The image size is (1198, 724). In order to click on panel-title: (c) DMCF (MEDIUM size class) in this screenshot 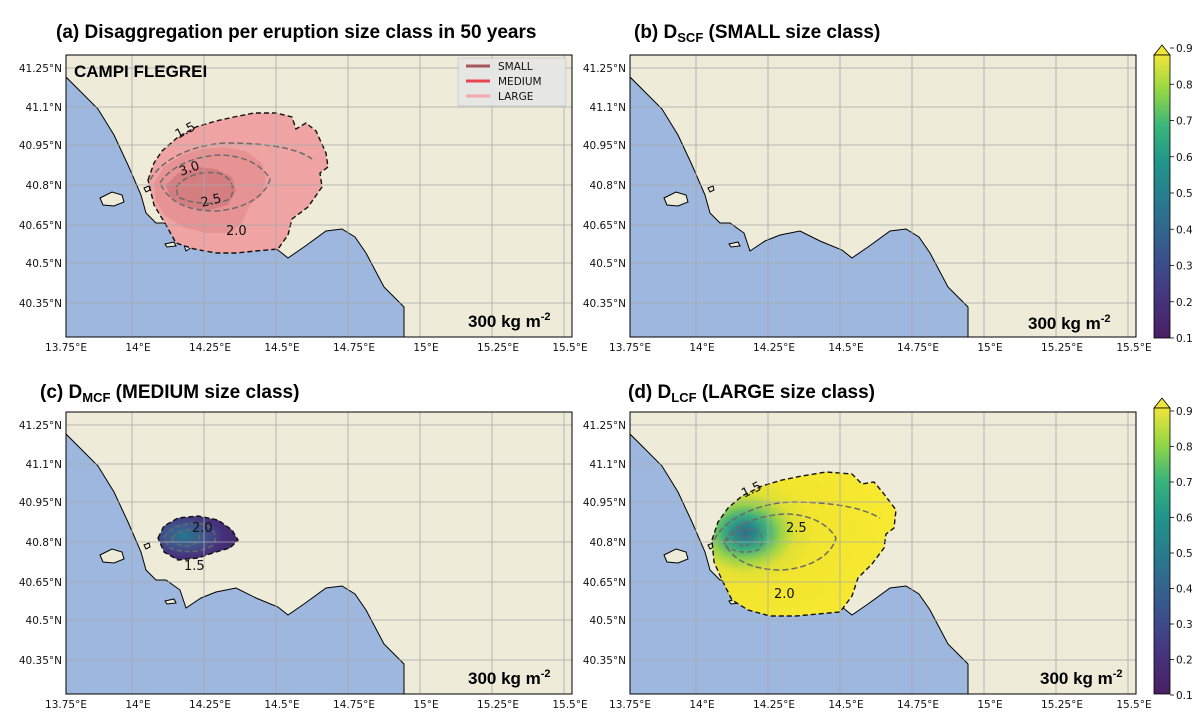, I will do `click(169, 393)`.